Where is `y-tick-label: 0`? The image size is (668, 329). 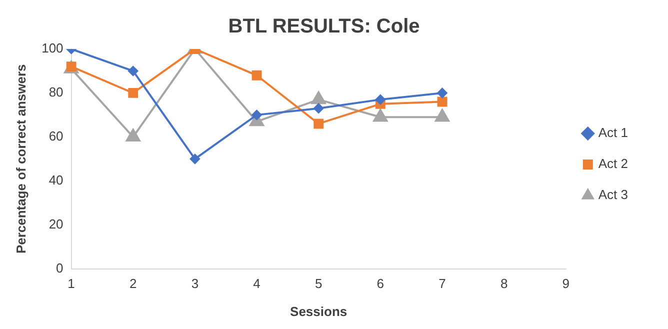
y-tick-label: 0 is located at coordinates (60, 268).